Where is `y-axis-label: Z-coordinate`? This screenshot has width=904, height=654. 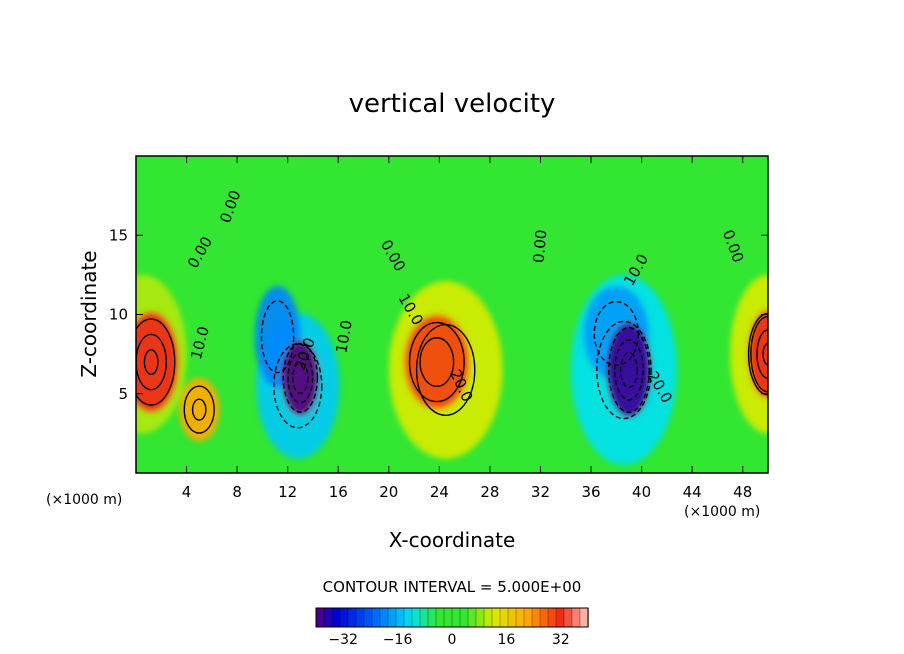 y-axis-label: Z-coordinate is located at coordinates (89, 313).